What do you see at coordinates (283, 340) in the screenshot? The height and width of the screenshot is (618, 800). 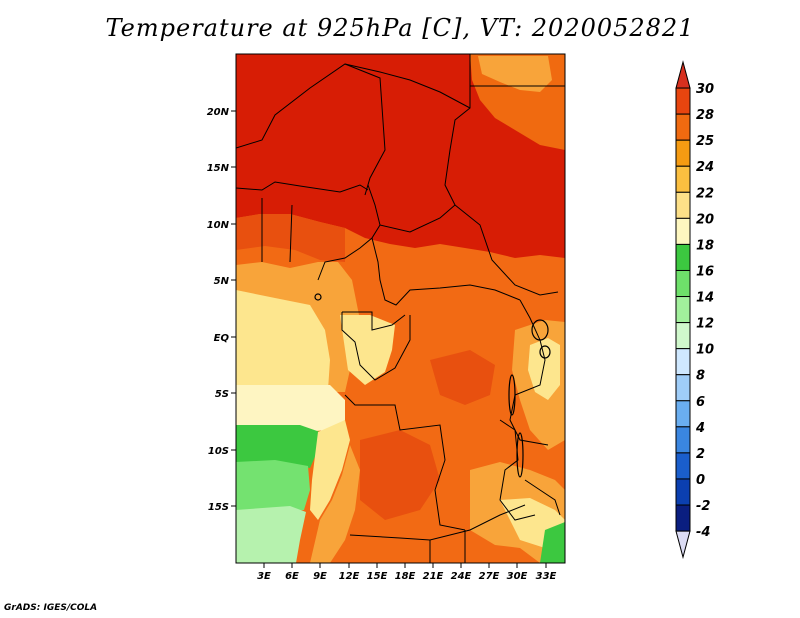 I see `field-ocean-pale` at bounding box center [283, 340].